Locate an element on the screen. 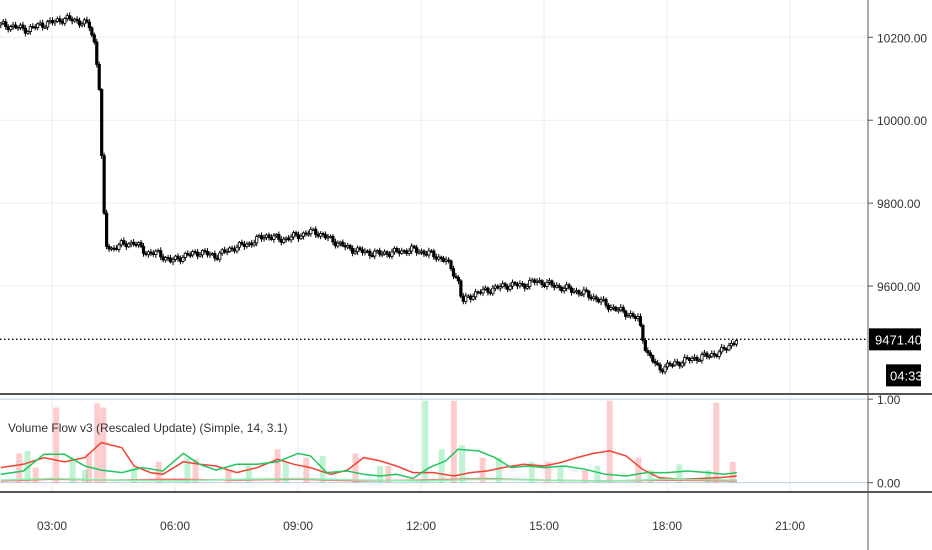 Image resolution: width=932 pixels, height=550 pixels. indicator-line is located at coordinates (368, 461).